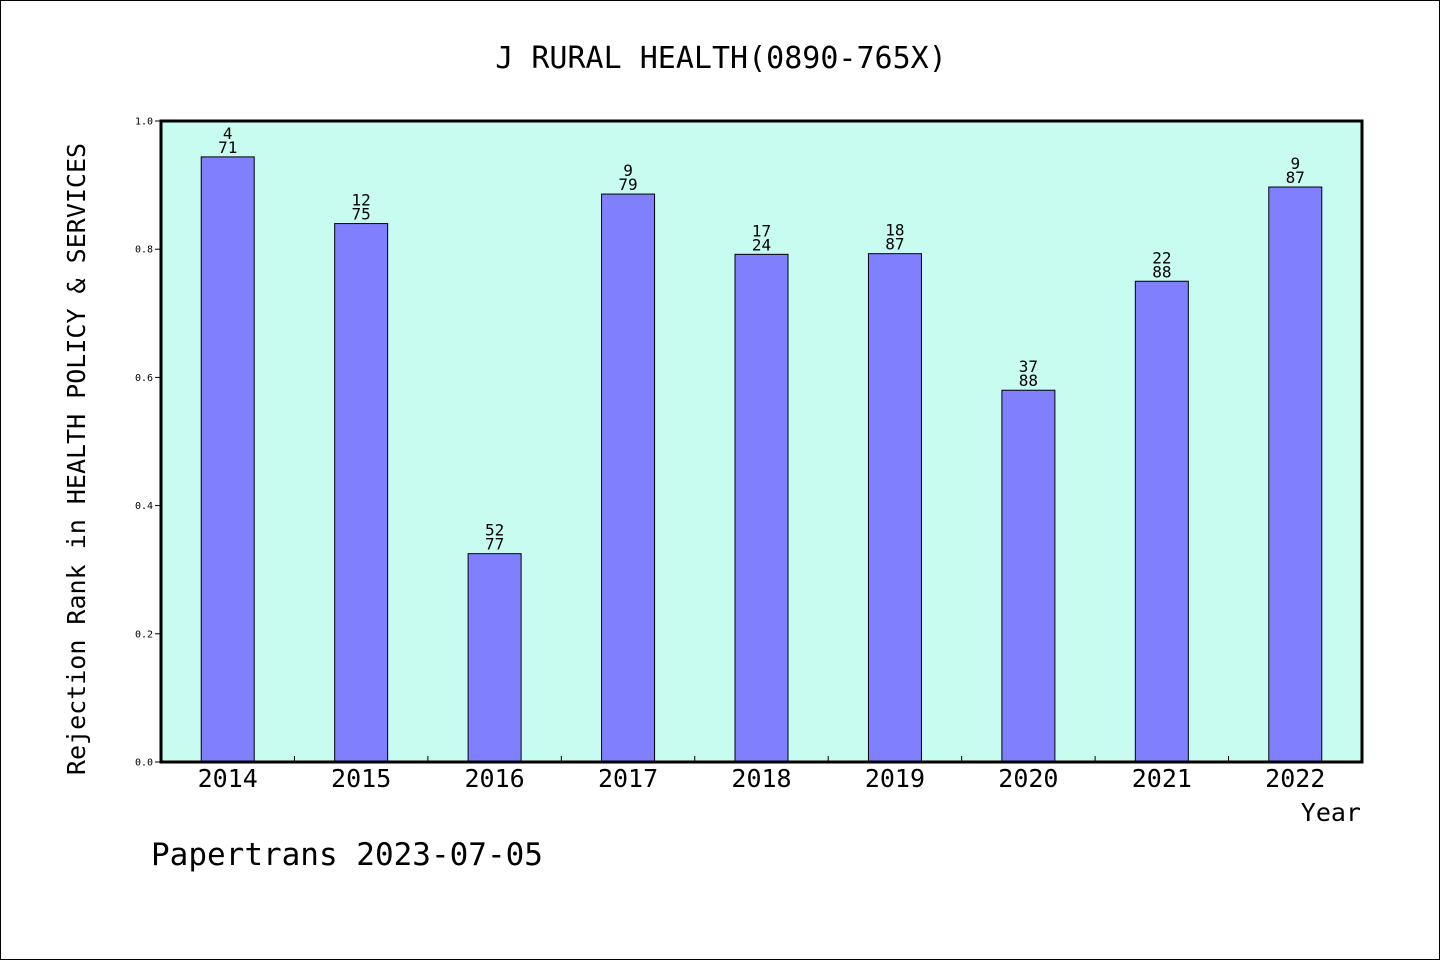  I want to click on y-axis-ticks: 0.0 0.2 0.4 0.6 0.8 1.0, so click(148, 443).